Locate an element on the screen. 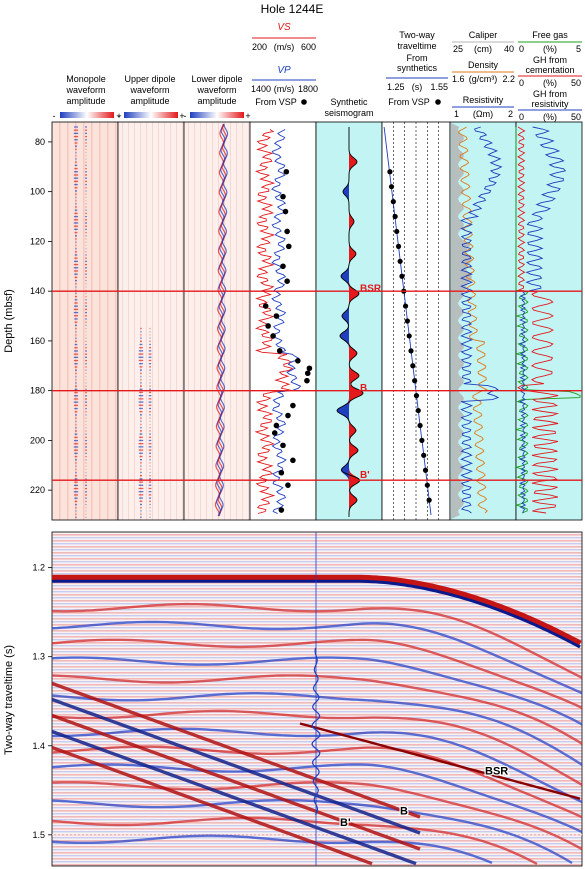 Image resolution: width=585 pixels, height=869 pixels. vp-range-max: 1800 is located at coordinates (308, 89).